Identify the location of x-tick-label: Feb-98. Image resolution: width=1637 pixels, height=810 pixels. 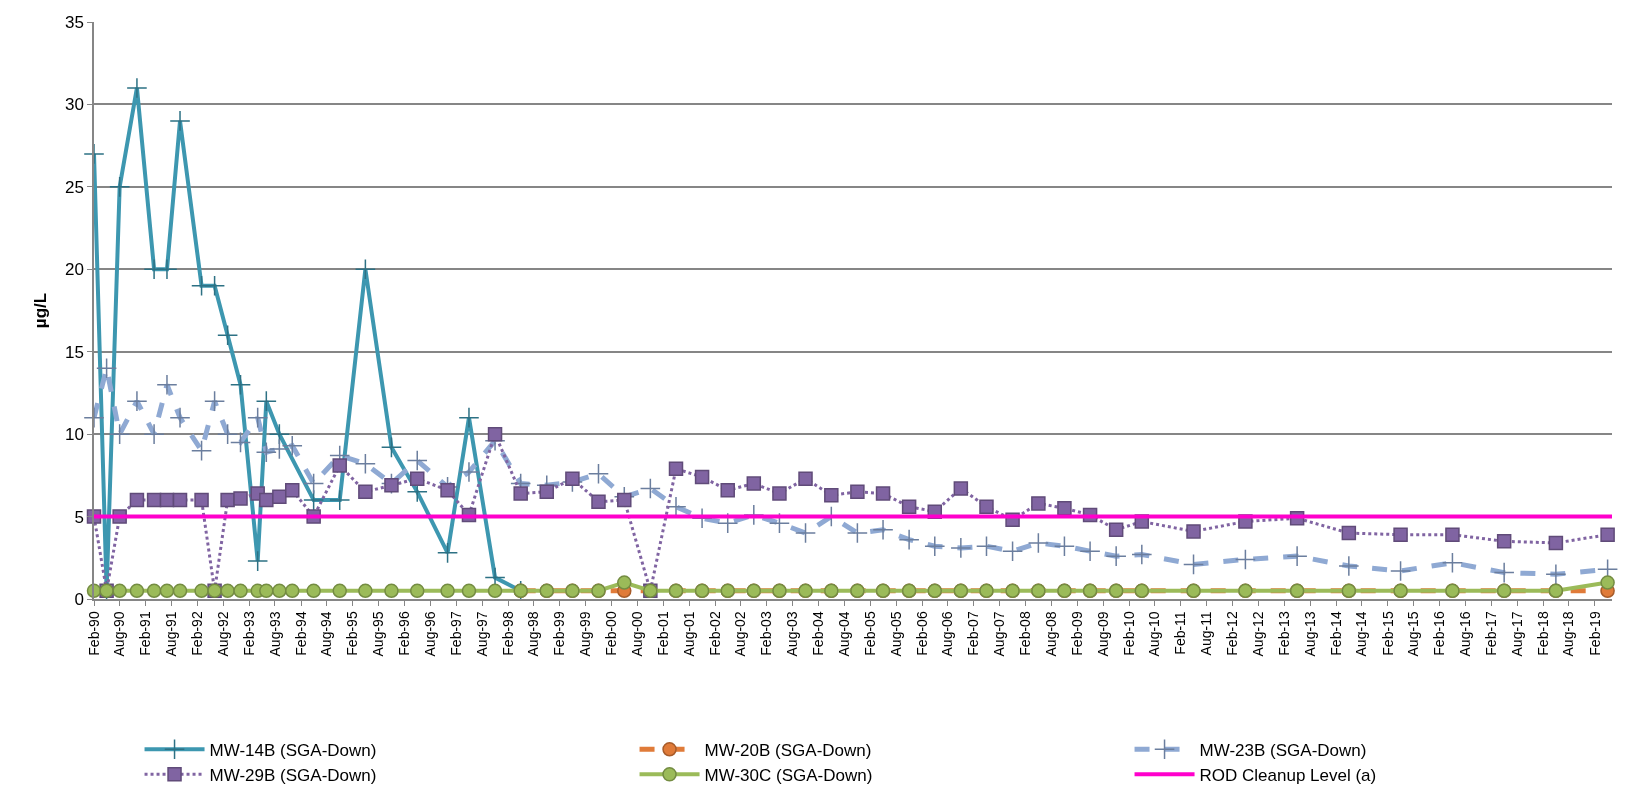
(507, 633).